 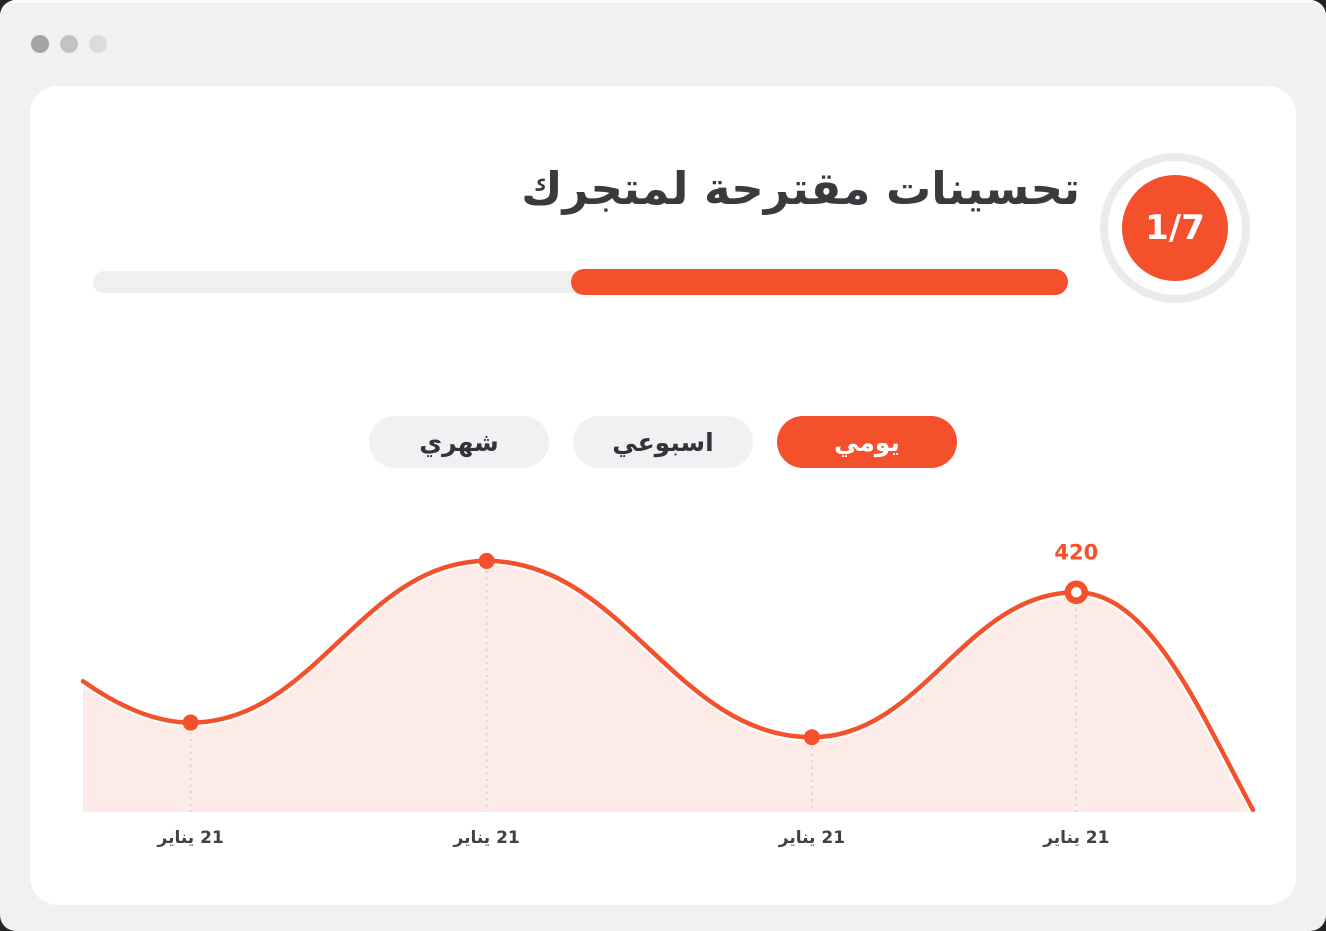 What do you see at coordinates (663, 43) in the screenshot?
I see `window-titlebar` at bounding box center [663, 43].